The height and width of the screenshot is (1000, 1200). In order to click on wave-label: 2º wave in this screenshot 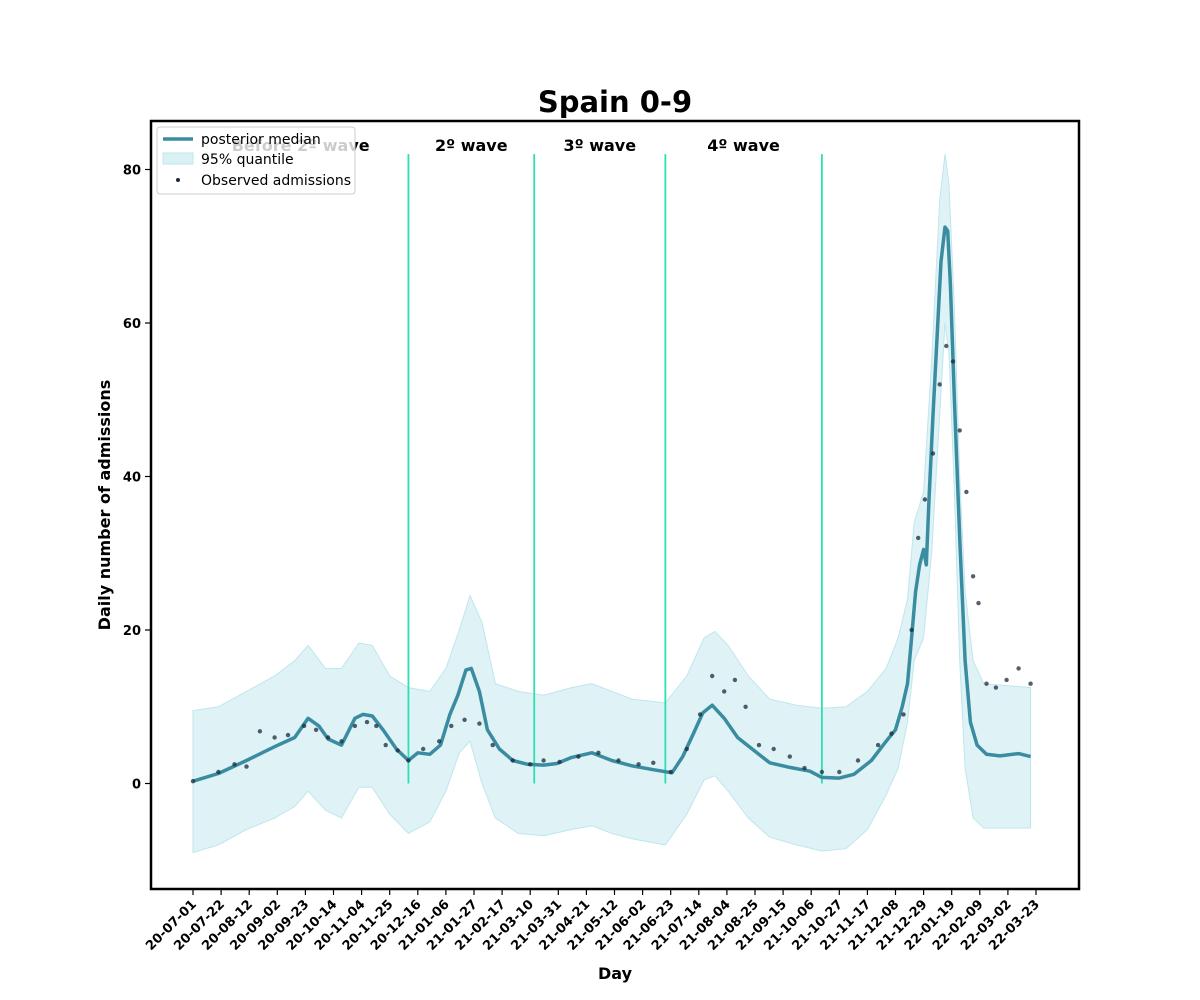, I will do `click(471, 145)`.